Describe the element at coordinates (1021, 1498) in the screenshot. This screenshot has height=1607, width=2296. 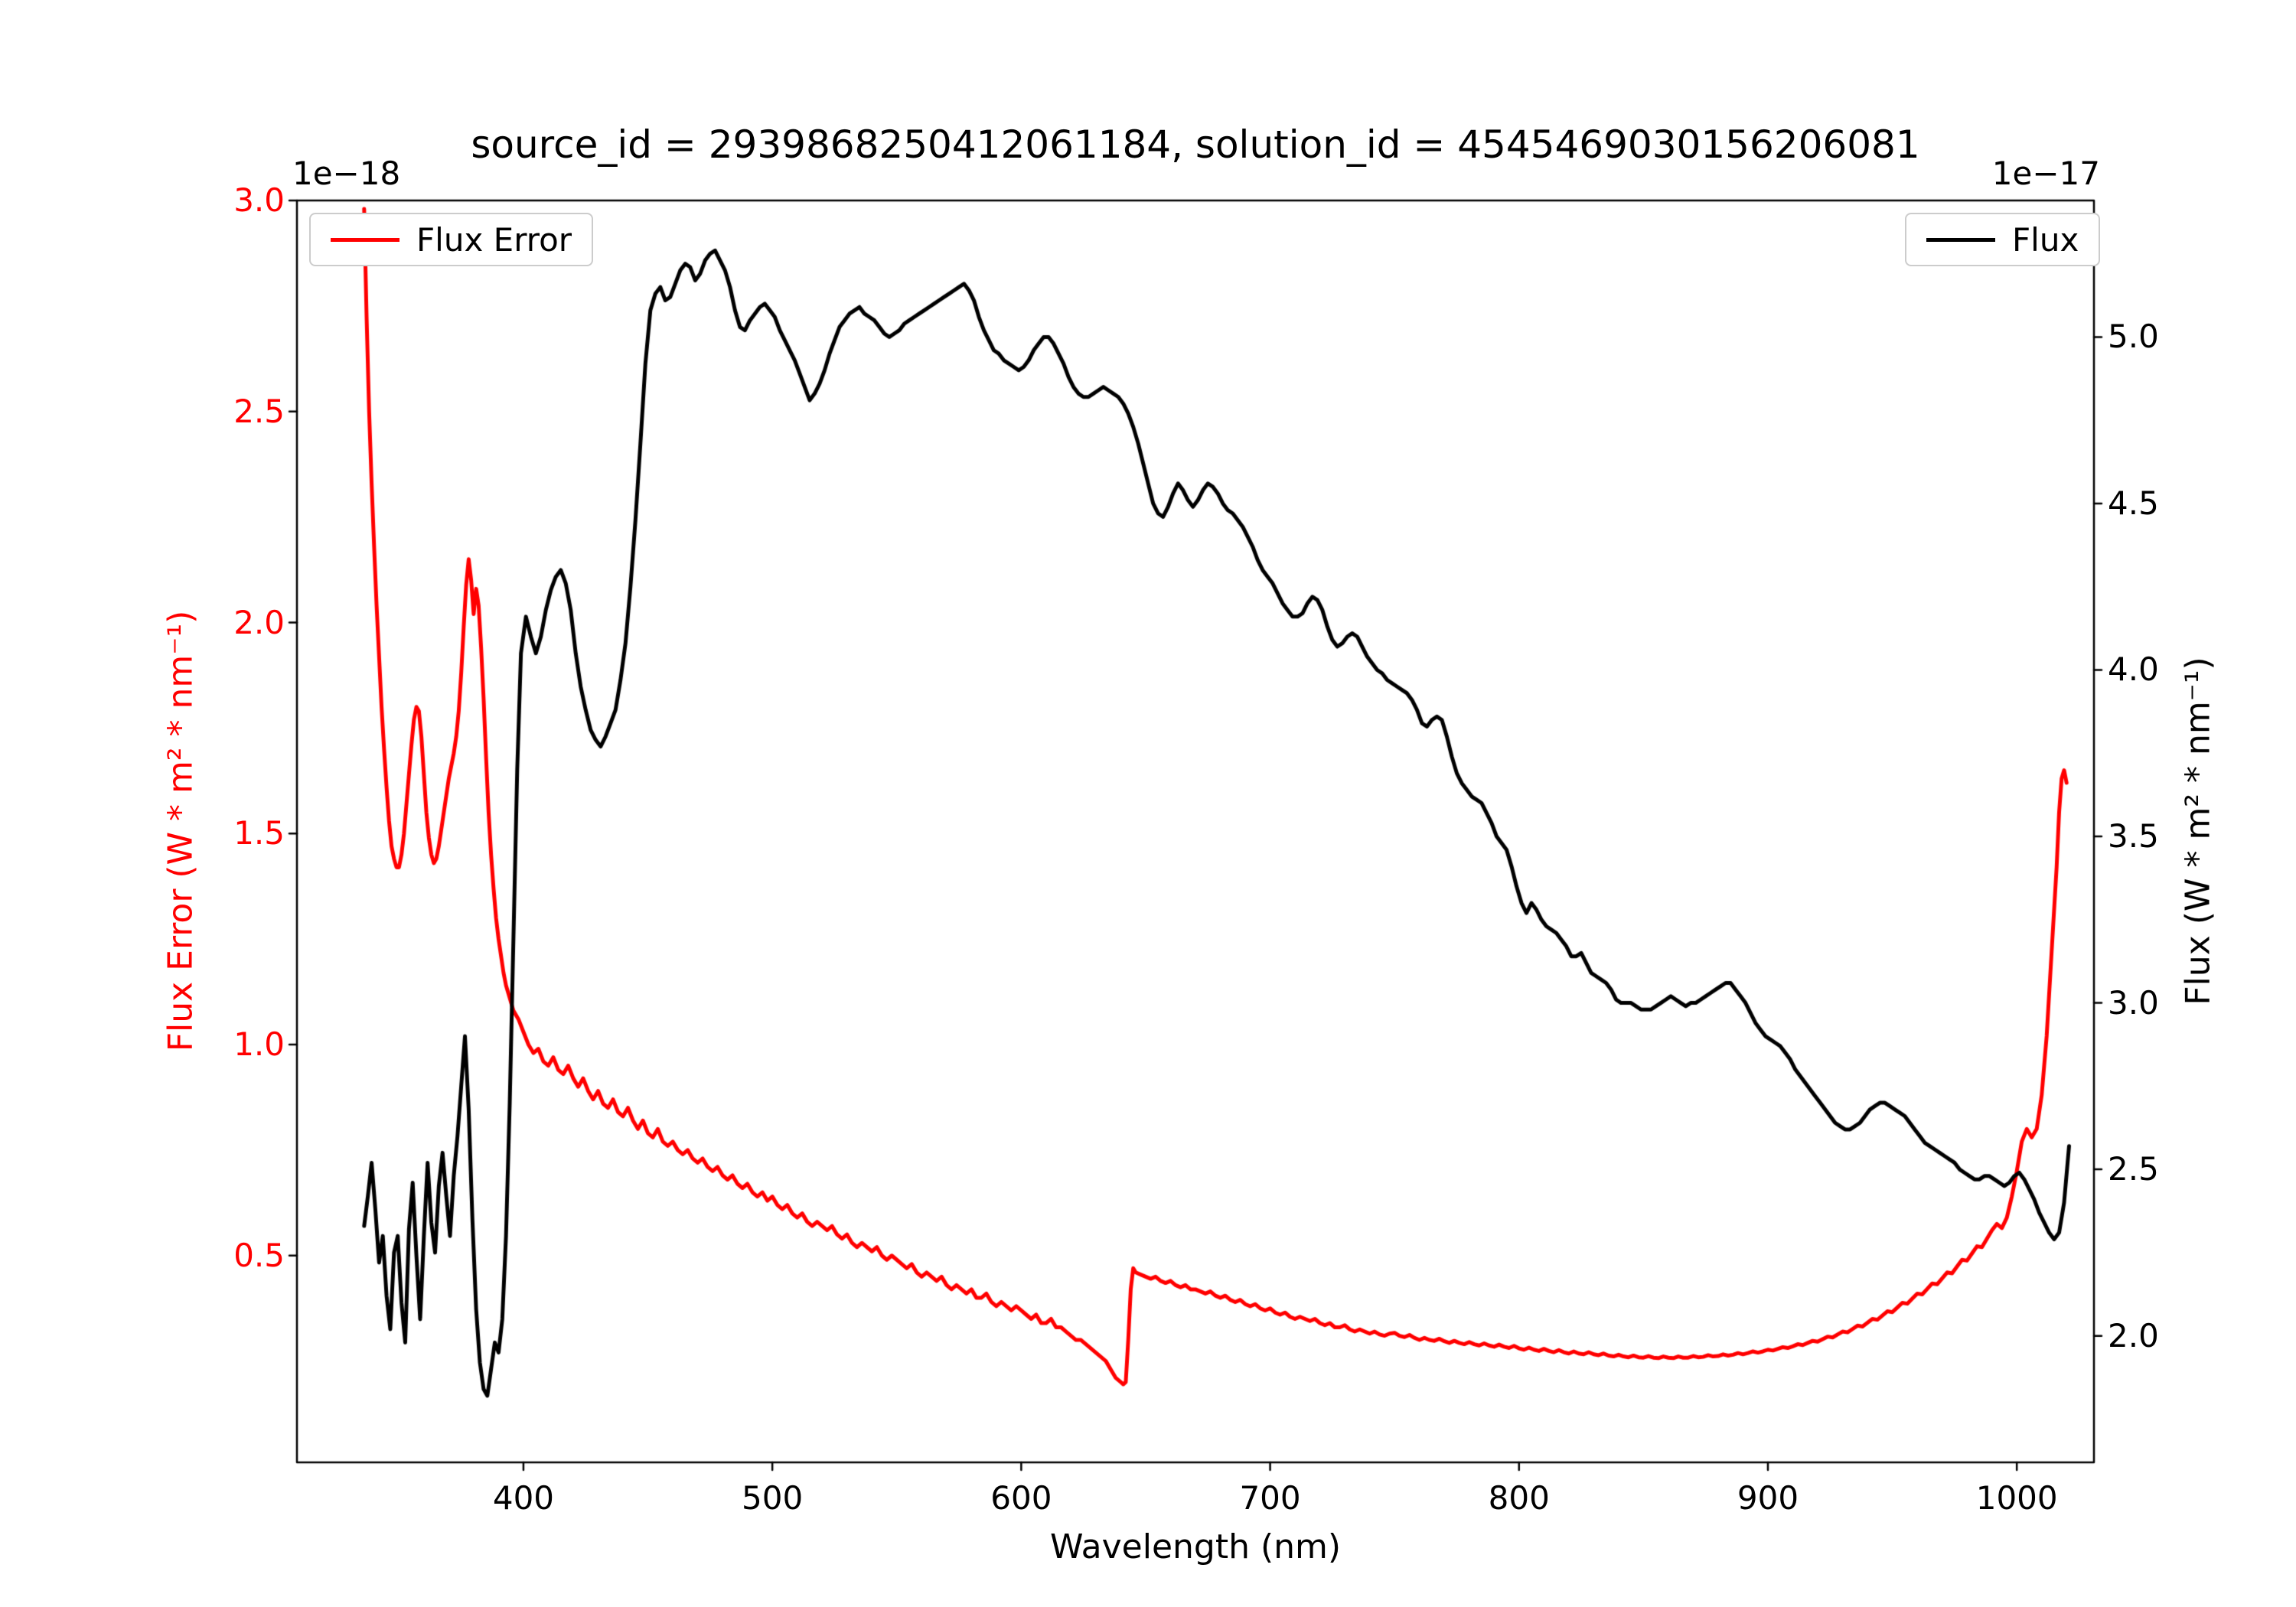
I see `x-tick-label-600: 600` at that location.